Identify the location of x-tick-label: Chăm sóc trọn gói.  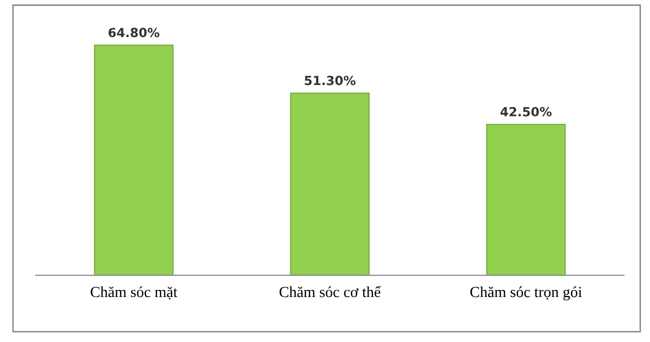
(526, 293).